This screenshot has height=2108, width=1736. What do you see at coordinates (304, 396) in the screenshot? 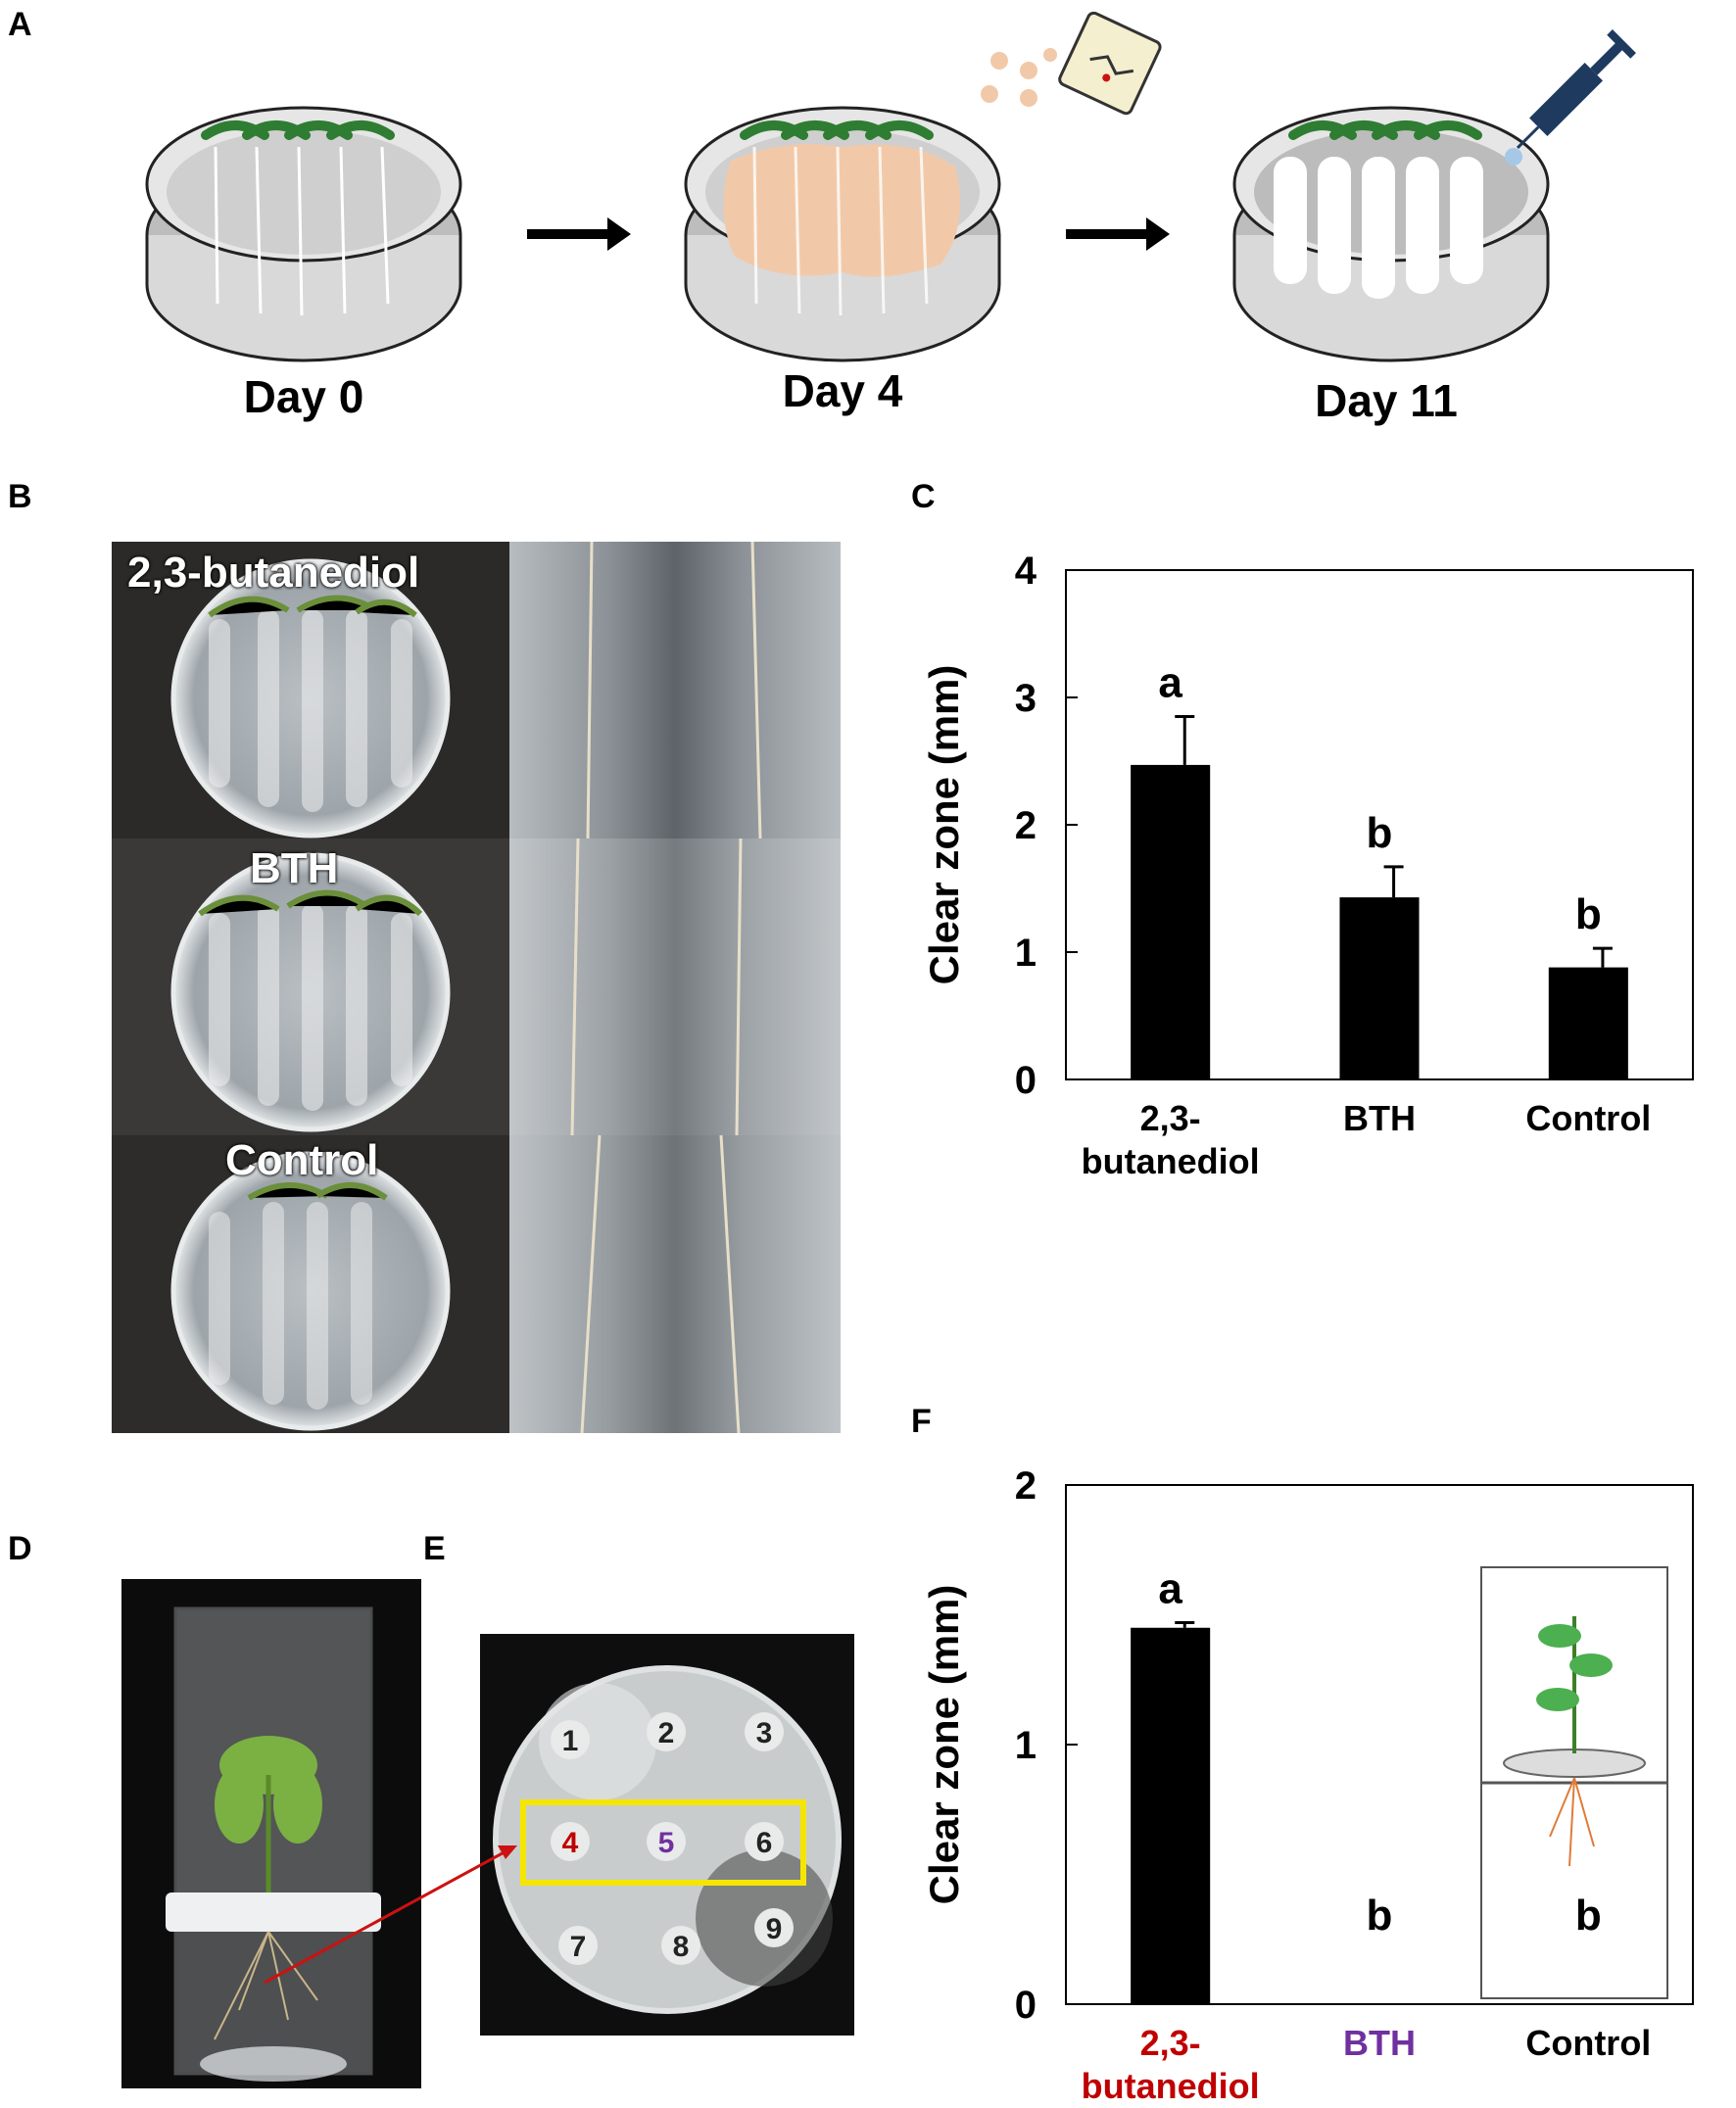
I see `label-day0: Day 0` at bounding box center [304, 396].